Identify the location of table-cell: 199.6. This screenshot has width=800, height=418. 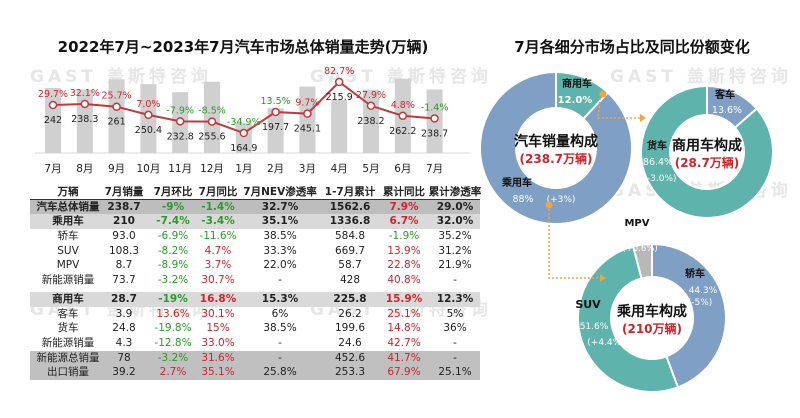
(350, 328).